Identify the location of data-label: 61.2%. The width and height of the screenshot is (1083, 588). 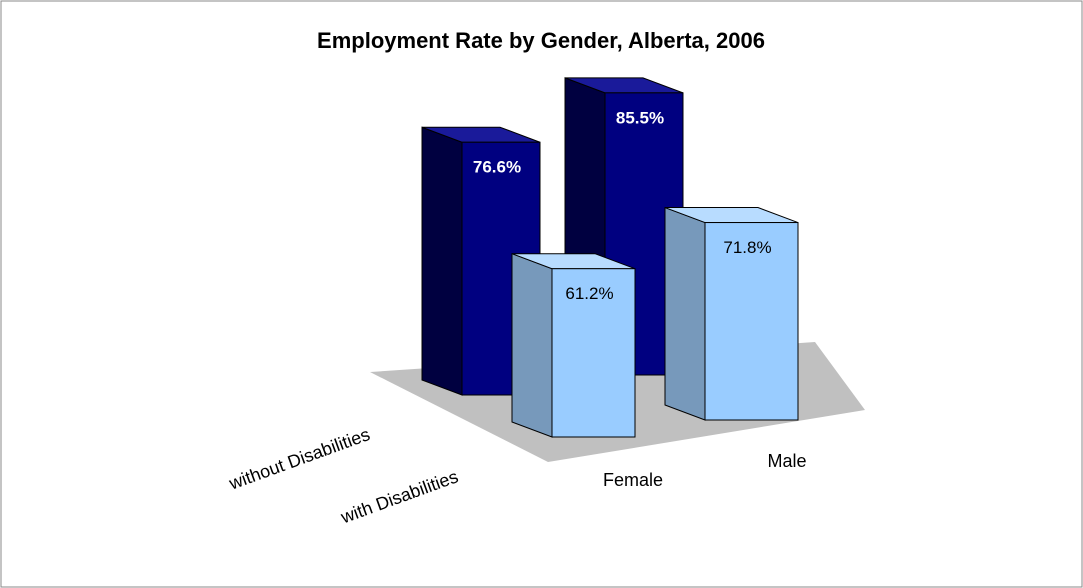
(589, 293).